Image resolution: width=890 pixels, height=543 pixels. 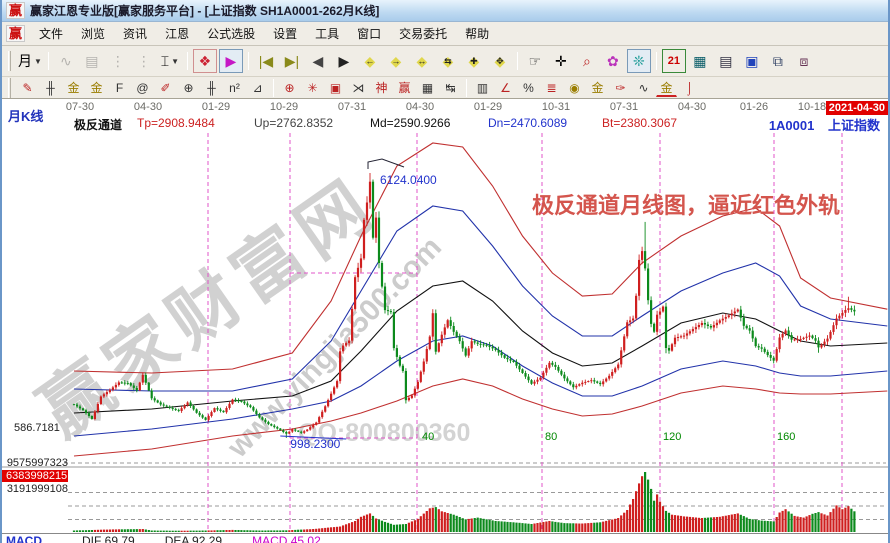 I want to click on menu-浏览: 浏览, so click(x=93, y=34).